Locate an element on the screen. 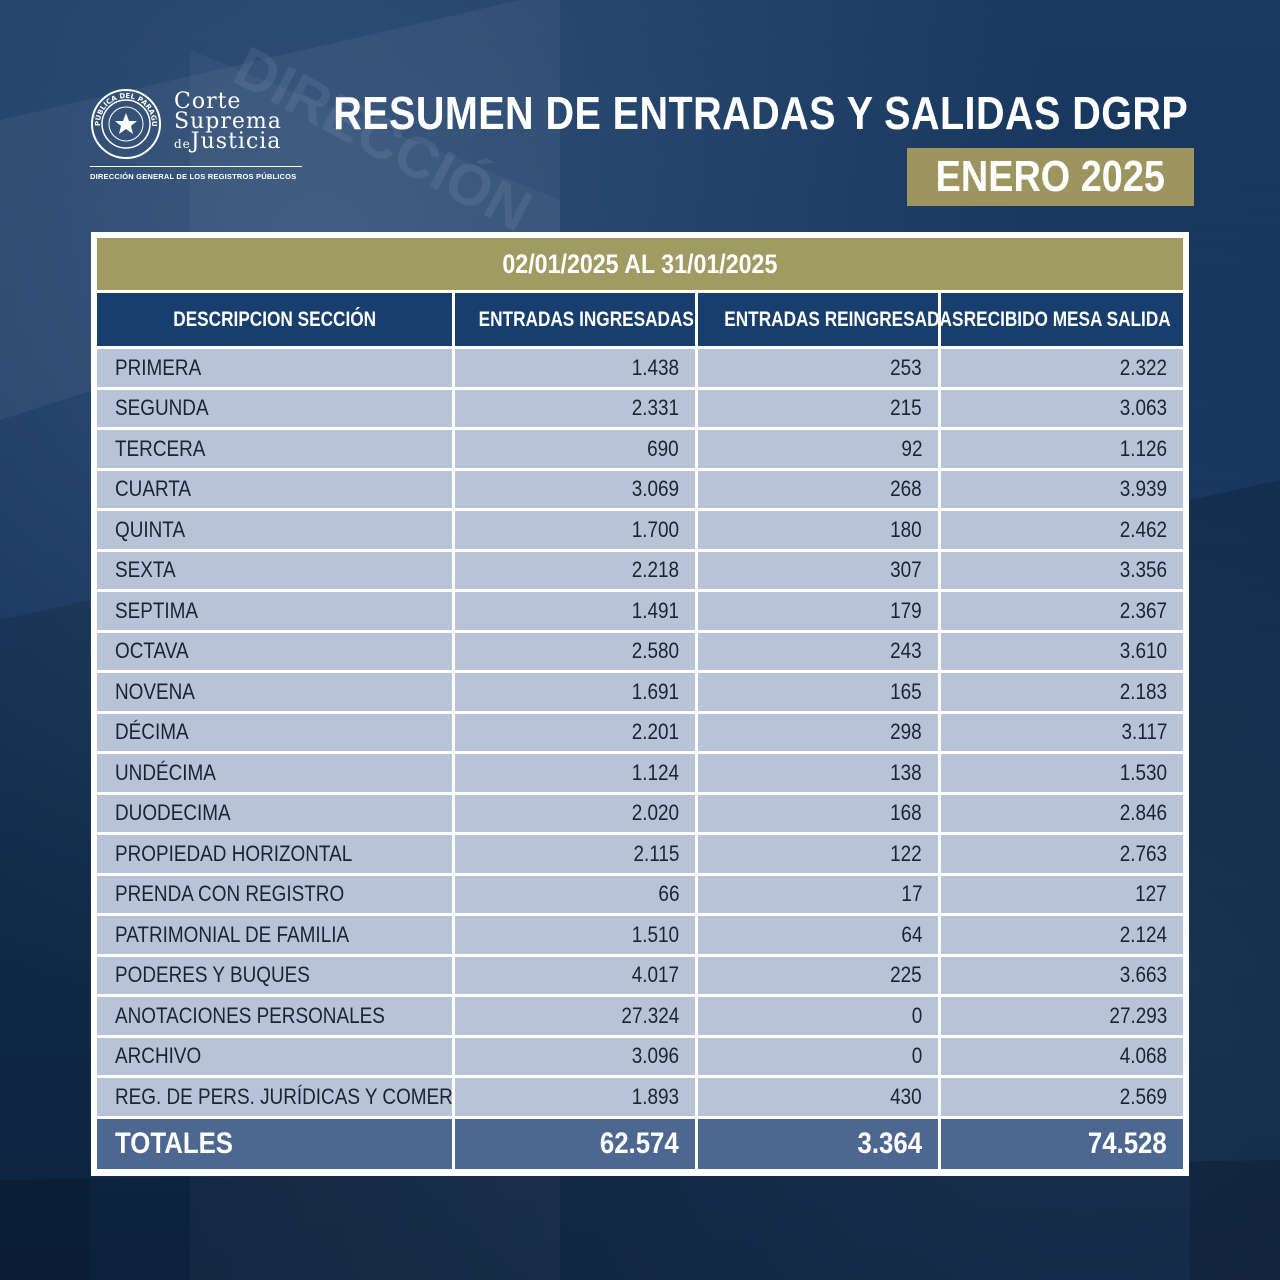 This screenshot has height=1280, width=1280. section-name-cell: TERCERA is located at coordinates (276, 450).